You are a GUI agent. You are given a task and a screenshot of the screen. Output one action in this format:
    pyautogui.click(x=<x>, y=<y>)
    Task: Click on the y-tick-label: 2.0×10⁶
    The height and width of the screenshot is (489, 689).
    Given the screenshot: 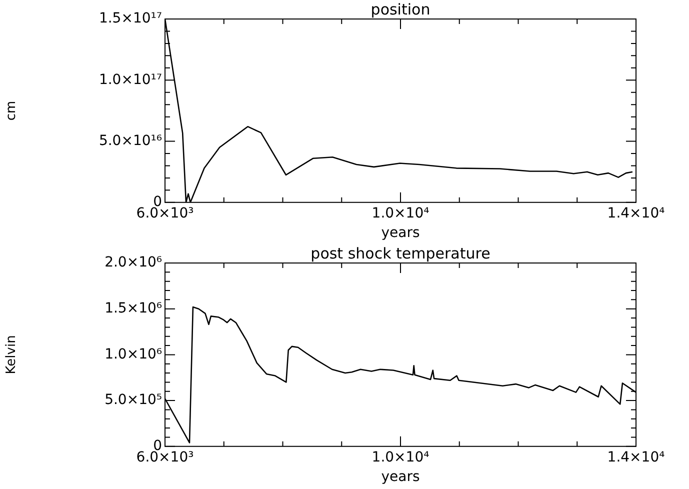 What is the action you would take?
    pyautogui.click(x=133, y=262)
    